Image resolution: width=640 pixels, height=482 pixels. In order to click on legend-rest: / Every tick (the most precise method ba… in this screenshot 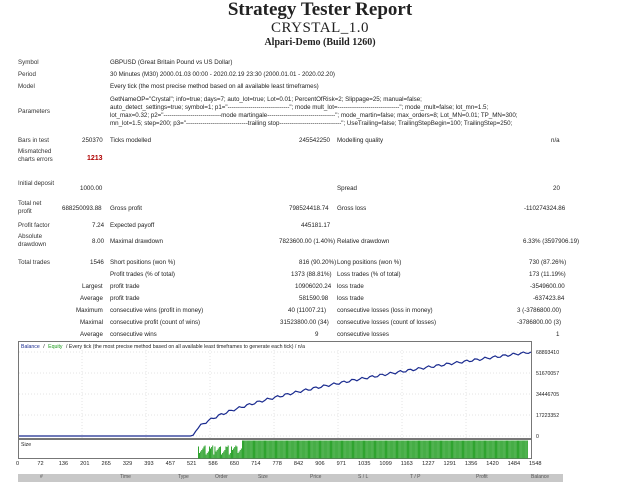, I will do `click(185, 347)`.